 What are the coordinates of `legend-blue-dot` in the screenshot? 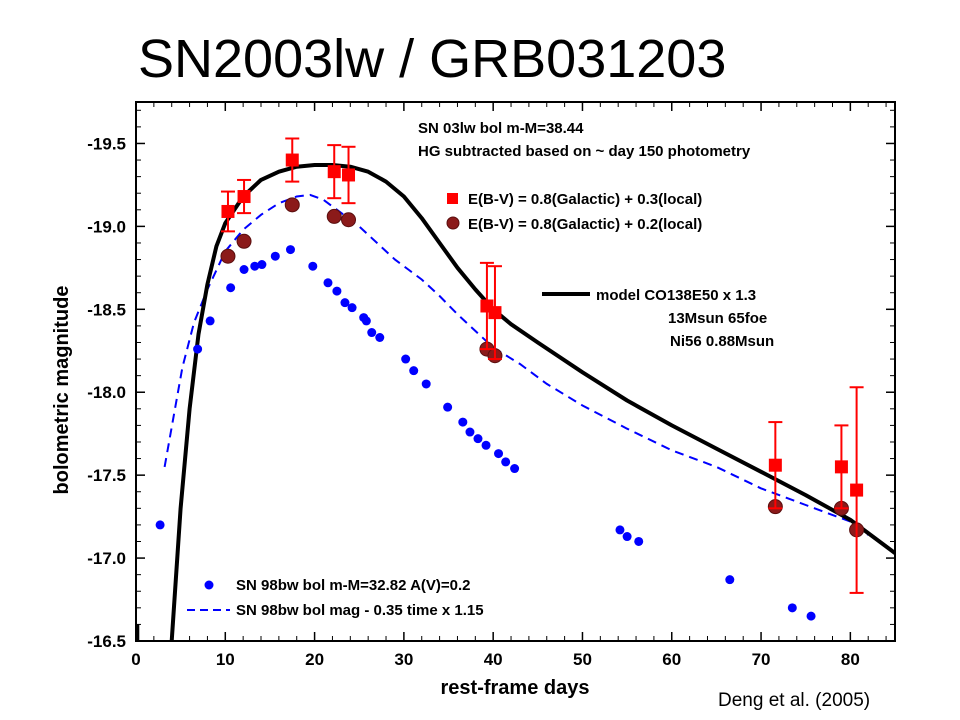 It's located at (209, 585).